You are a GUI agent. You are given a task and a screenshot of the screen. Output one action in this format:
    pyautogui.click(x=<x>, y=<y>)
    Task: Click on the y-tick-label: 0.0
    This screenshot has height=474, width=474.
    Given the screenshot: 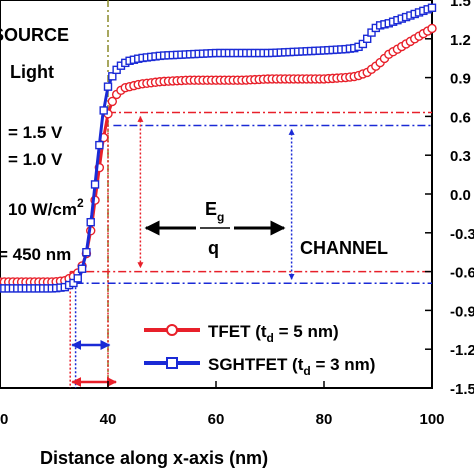 What is the action you would take?
    pyautogui.click(x=460, y=195)
    